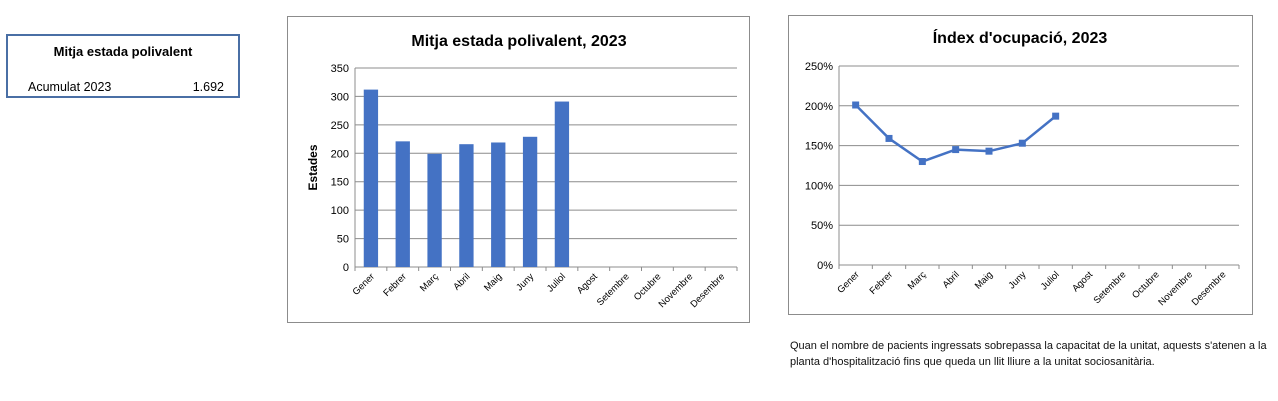 This screenshot has height=401, width=1278. What do you see at coordinates (518, 41) in the screenshot?
I see `chart-title: Mitja estada polivalent, 2023` at bounding box center [518, 41].